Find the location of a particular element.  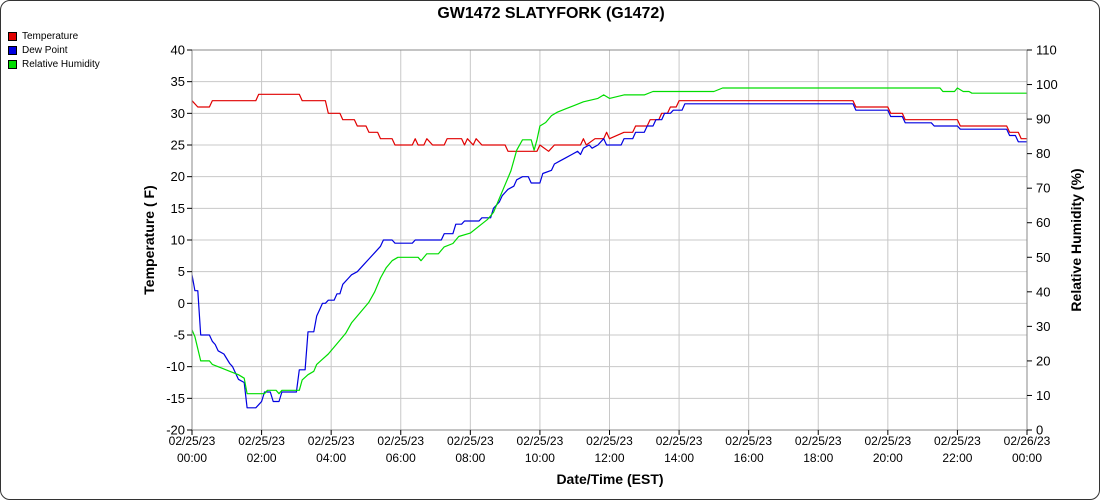

legend-item-temperature: Temperature is located at coordinates (54, 36).